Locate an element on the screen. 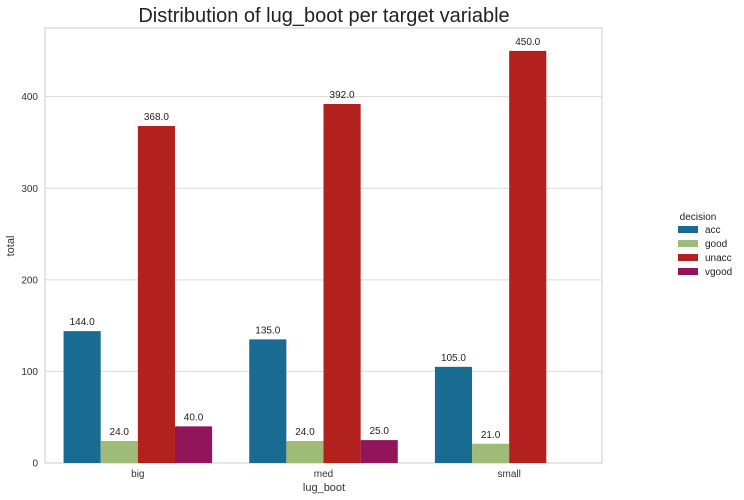  legend-label: good is located at coordinates (716, 244).